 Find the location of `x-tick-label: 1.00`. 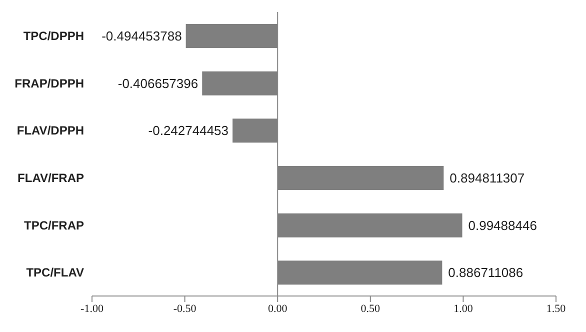

x-tick-label: 1.00 is located at coordinates (464, 308).